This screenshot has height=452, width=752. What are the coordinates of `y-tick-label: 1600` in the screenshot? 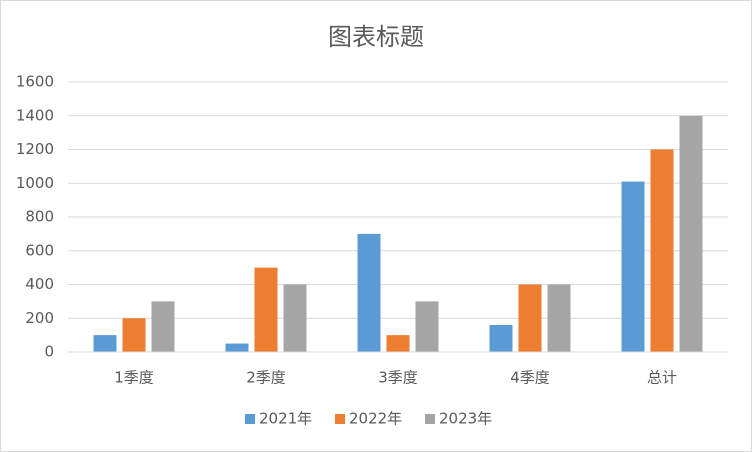 It's located at (35, 82).